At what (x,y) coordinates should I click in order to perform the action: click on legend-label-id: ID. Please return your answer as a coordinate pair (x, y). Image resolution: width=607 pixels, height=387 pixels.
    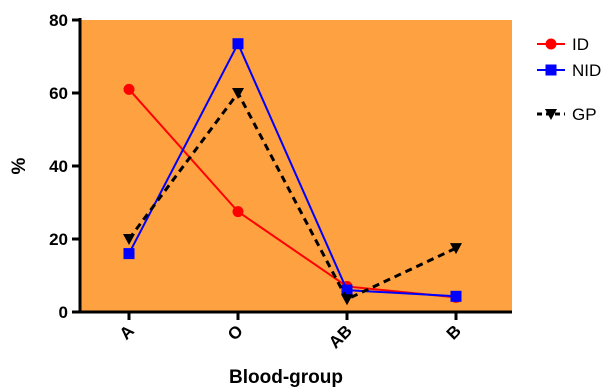
    Looking at the image, I should click on (580, 44).